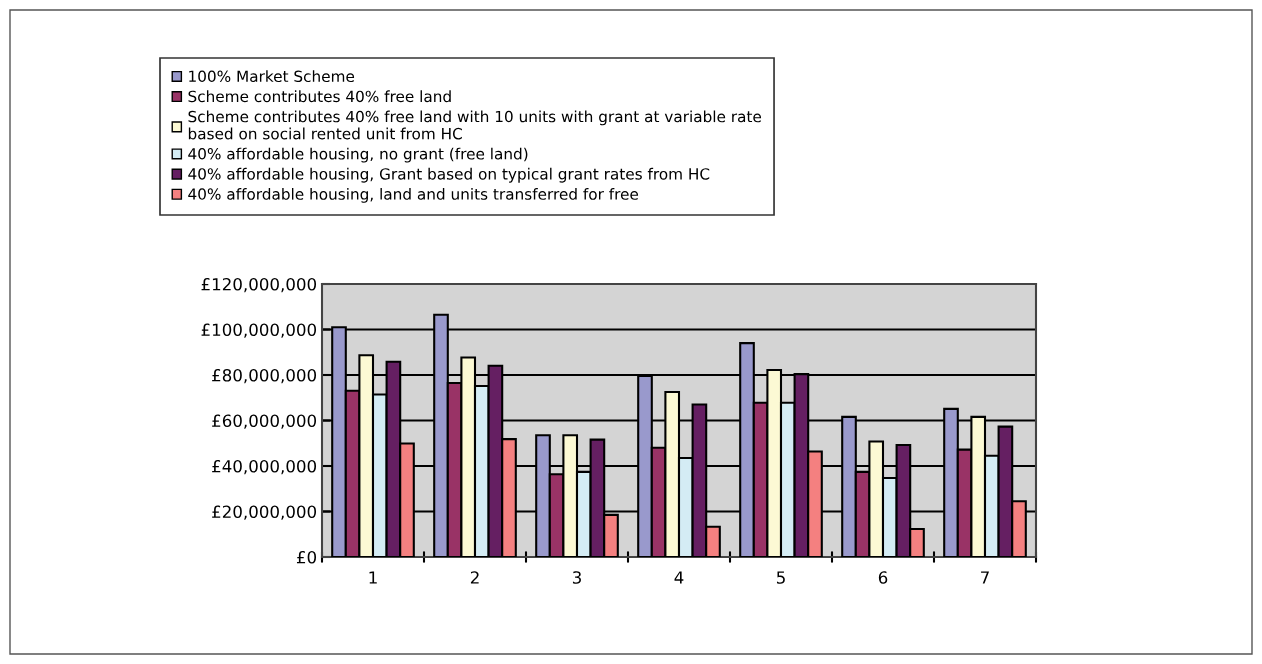 This screenshot has height=664, width=1262. Describe the element at coordinates (264, 512) in the screenshot. I see `y-tick-label: £20,000,000` at that location.